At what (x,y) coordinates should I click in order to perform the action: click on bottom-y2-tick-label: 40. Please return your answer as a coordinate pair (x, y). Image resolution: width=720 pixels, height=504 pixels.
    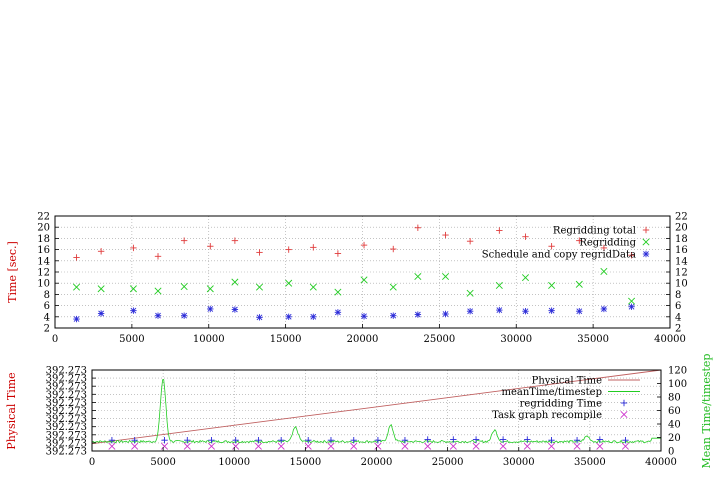
    Looking at the image, I should click on (674, 425).